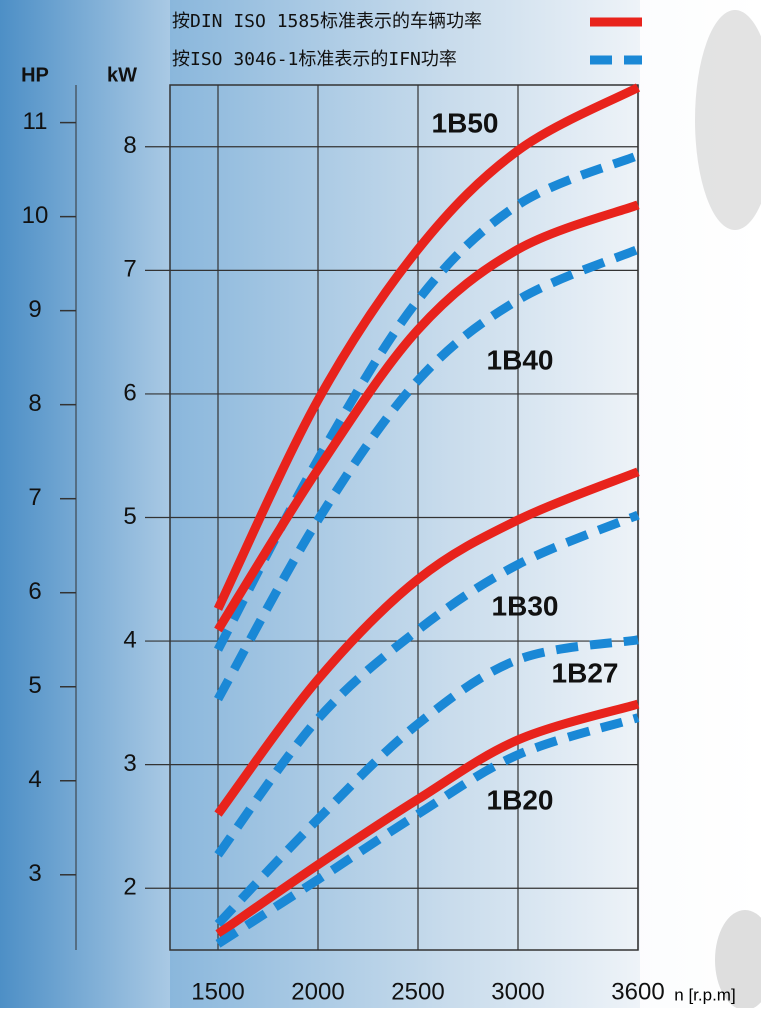 The height and width of the screenshot is (1013, 761). What do you see at coordinates (129, 269) in the screenshot?
I see `y-tick-label: 7` at bounding box center [129, 269].